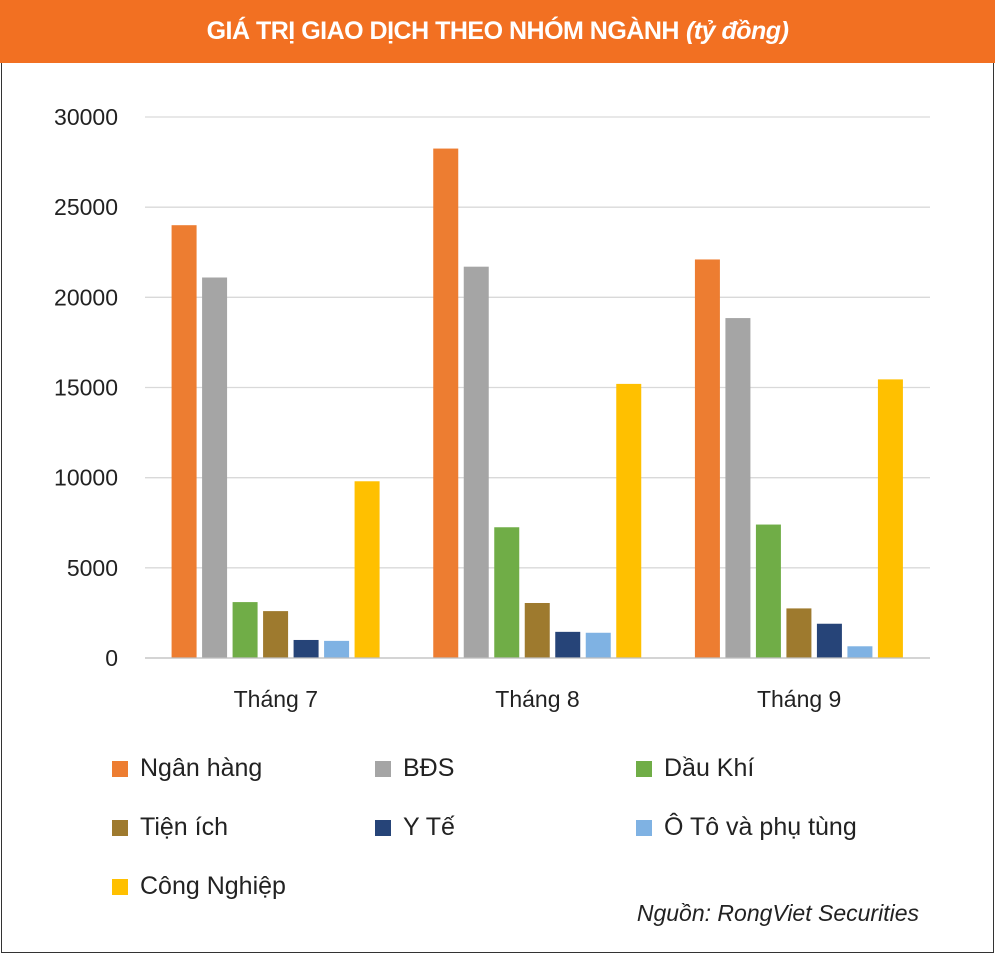  I want to click on bar-tiện-ích-1, so click(276, 634).